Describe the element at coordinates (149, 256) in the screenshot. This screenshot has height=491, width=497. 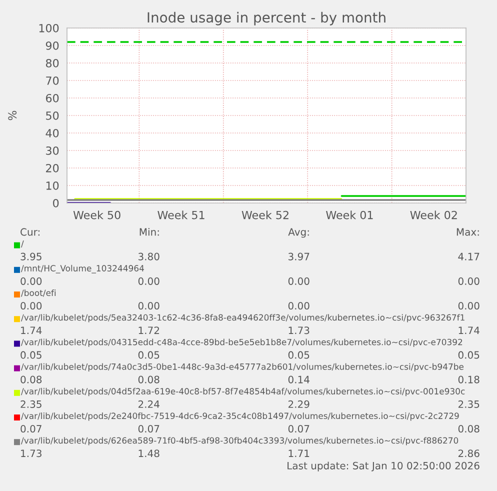
I see `text: 3.80` at that location.